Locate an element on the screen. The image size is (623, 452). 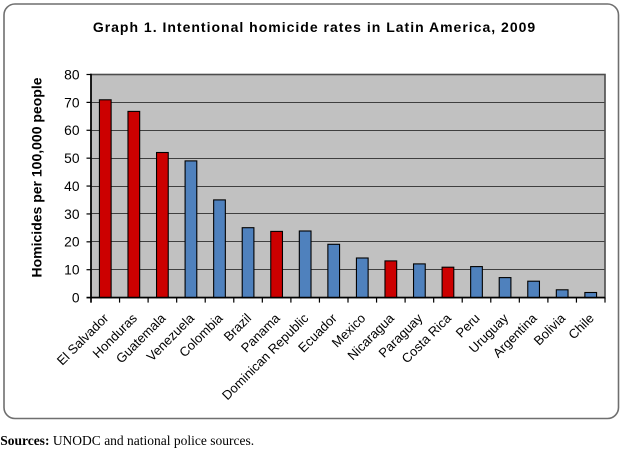
svg-text: Homicides per 100,000 people is located at coordinates (37, 177).